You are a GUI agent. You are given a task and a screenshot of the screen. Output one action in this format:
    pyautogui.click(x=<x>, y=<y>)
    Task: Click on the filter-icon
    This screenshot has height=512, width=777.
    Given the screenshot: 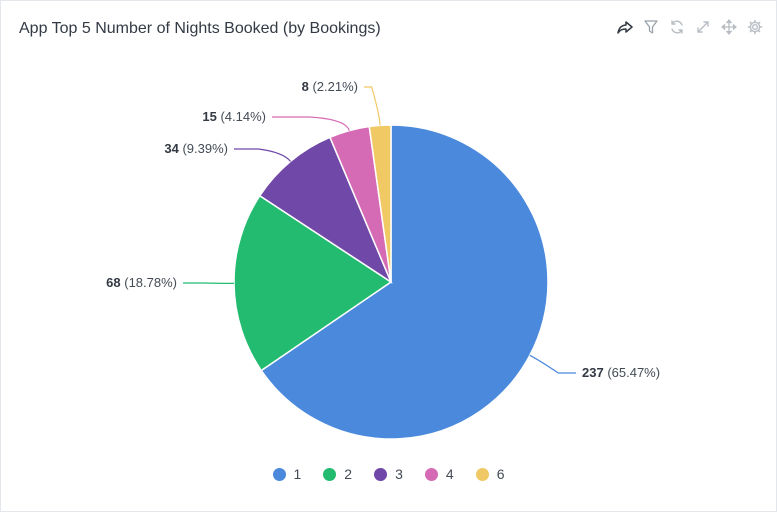 What is the action you would take?
    pyautogui.click(x=651, y=27)
    